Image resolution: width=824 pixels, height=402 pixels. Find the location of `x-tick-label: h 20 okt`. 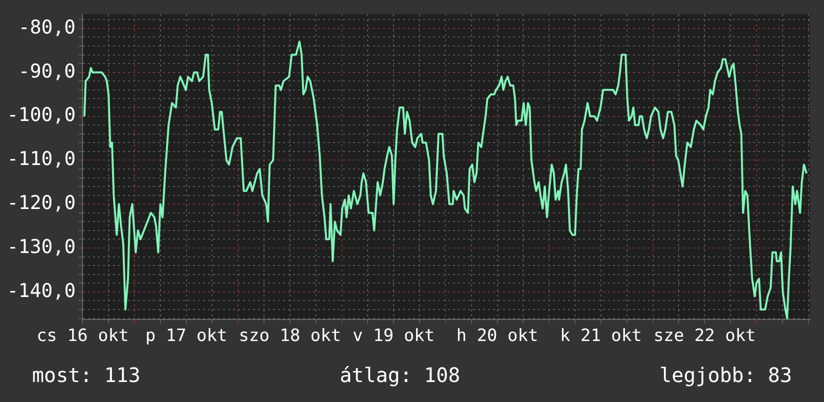

x-tick-label: h 20 okt is located at coordinates (497, 336).